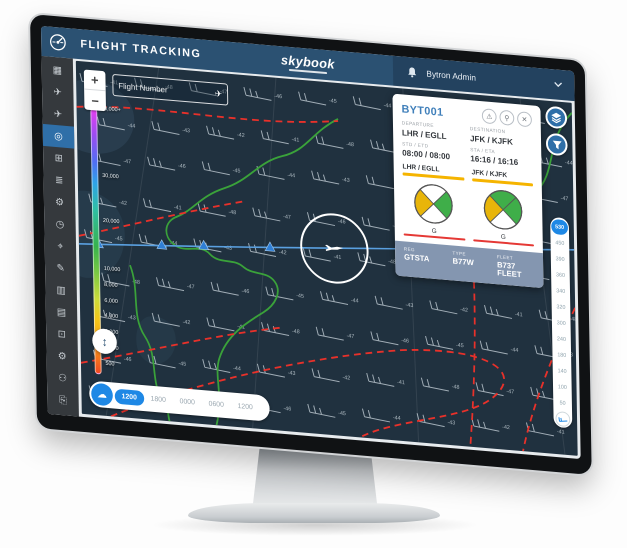 This screenshot has width=627, height=548. Describe the element at coordinates (58, 114) in the screenshot. I see `flight-ops-icon: ✈` at that location.